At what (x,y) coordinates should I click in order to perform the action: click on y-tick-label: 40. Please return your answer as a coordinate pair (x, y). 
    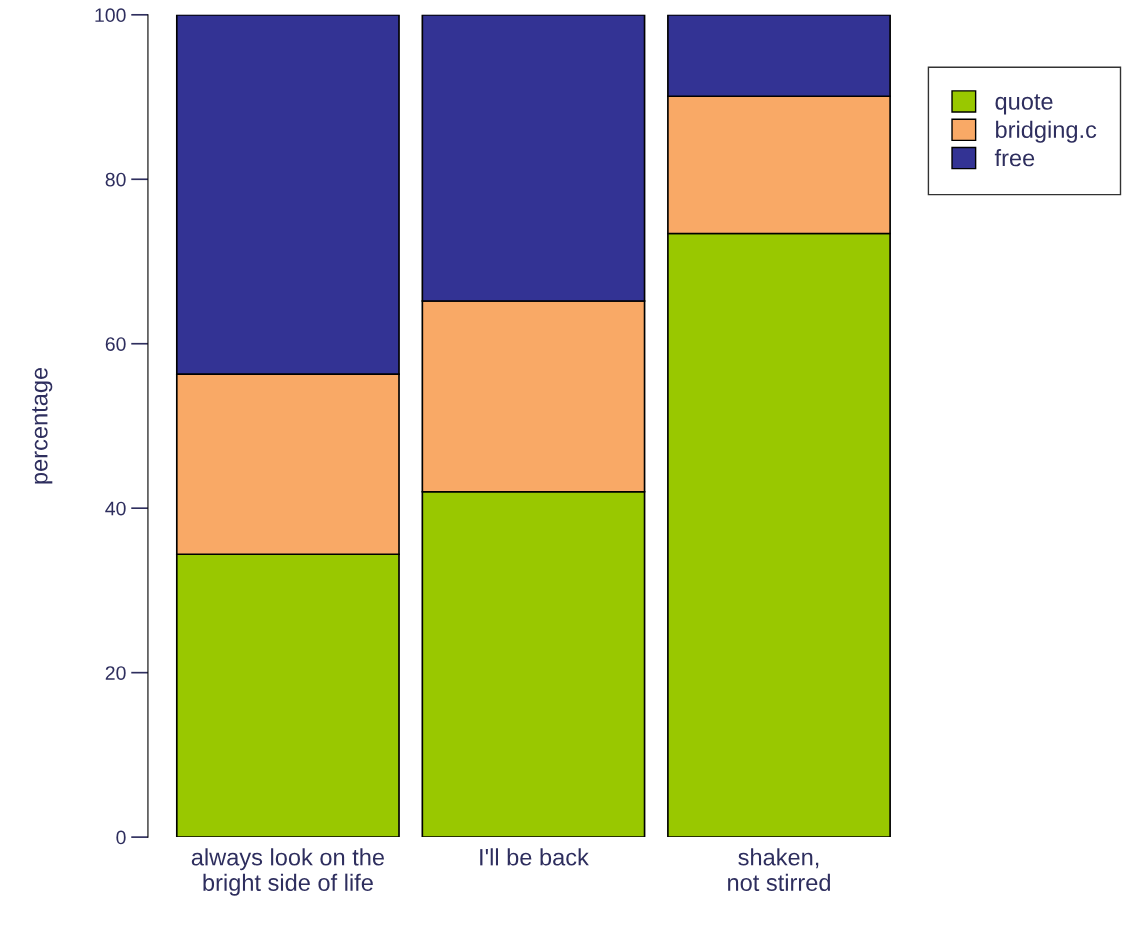
    Looking at the image, I should click on (115, 508).